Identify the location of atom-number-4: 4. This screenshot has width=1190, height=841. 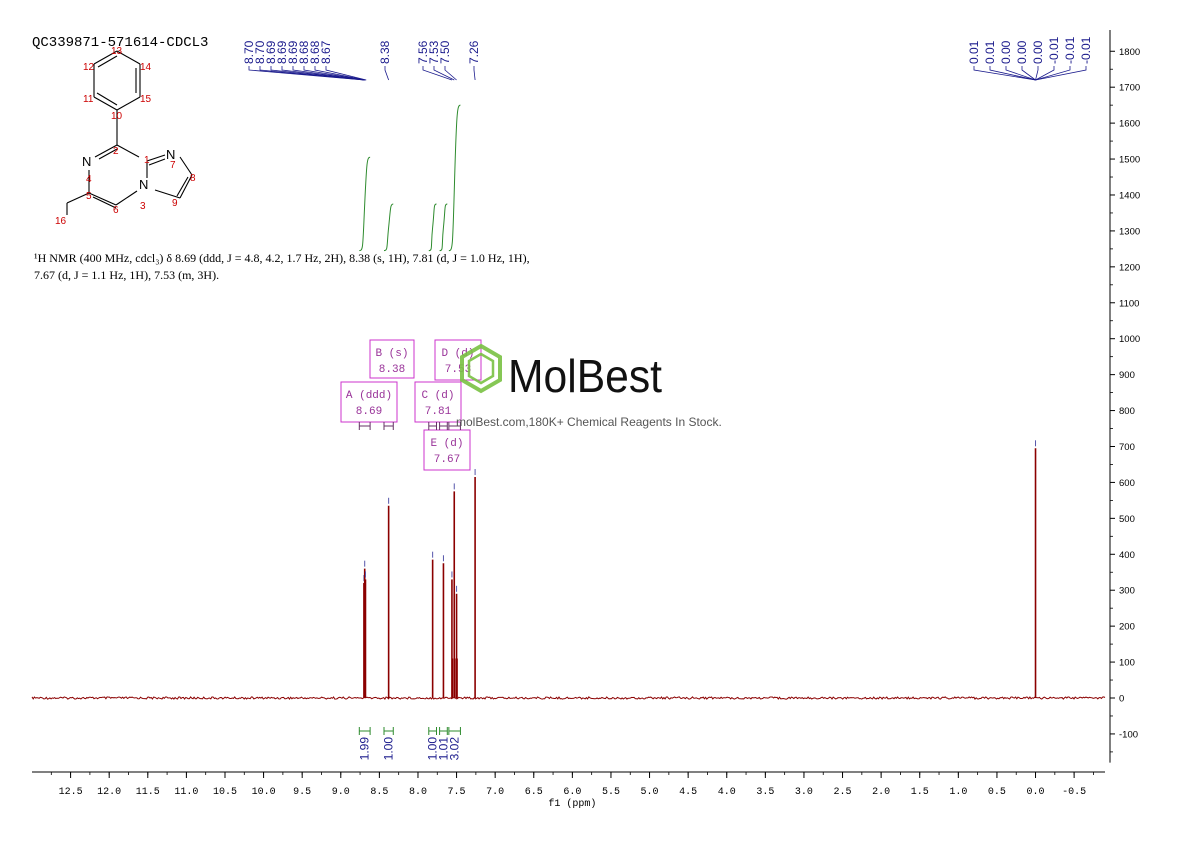
(89, 179).